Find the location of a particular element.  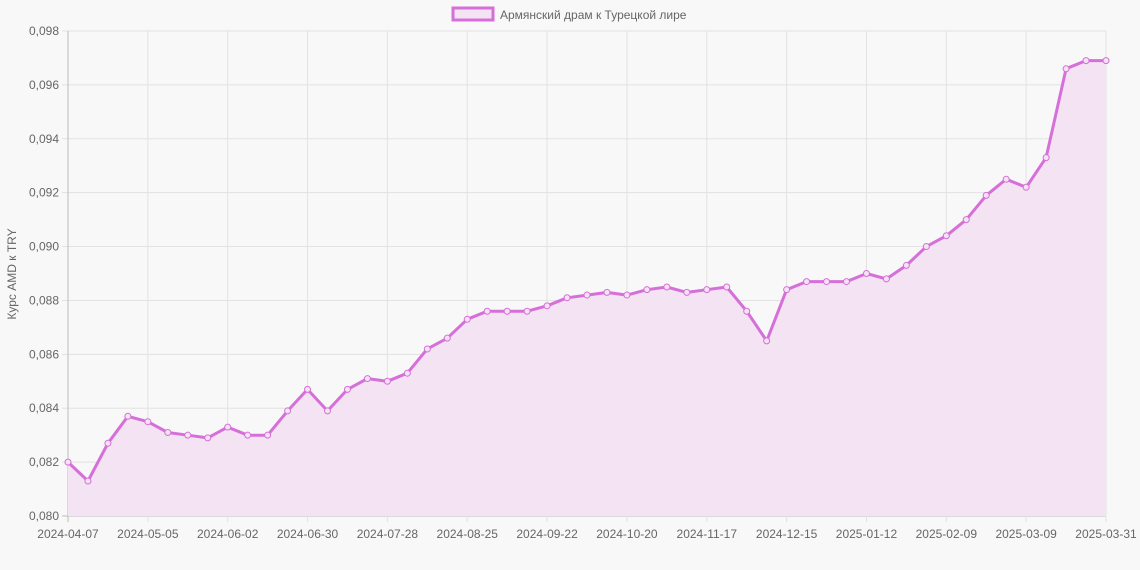

y-tick-label: 0,098 is located at coordinates (44, 31).